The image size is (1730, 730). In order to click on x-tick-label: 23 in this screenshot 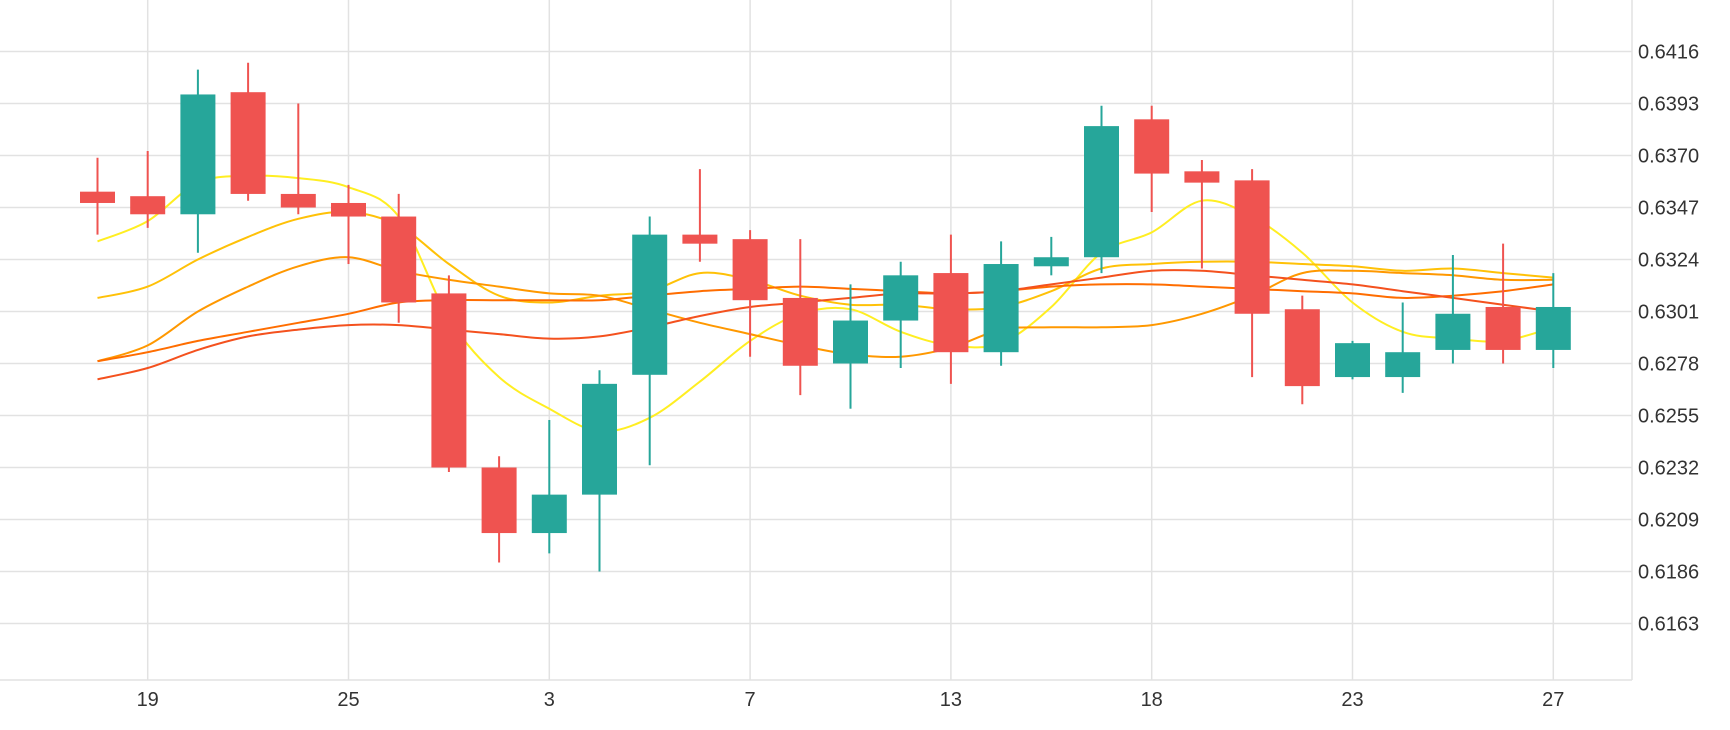, I will do `click(1352, 700)`.